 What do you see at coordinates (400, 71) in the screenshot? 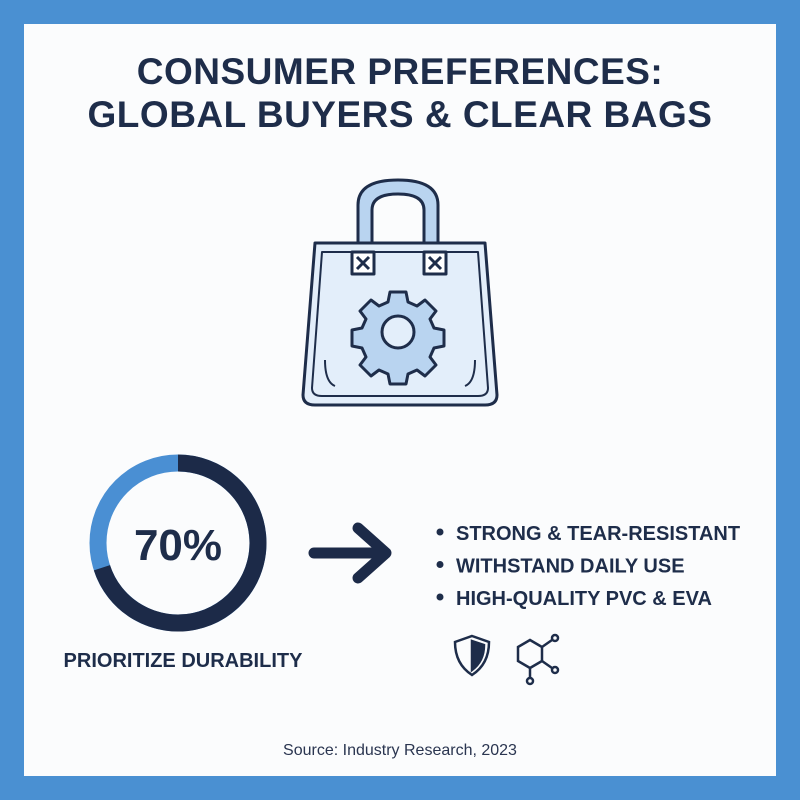
I see `title-line: CONSUMER PREFERENCES:` at bounding box center [400, 71].